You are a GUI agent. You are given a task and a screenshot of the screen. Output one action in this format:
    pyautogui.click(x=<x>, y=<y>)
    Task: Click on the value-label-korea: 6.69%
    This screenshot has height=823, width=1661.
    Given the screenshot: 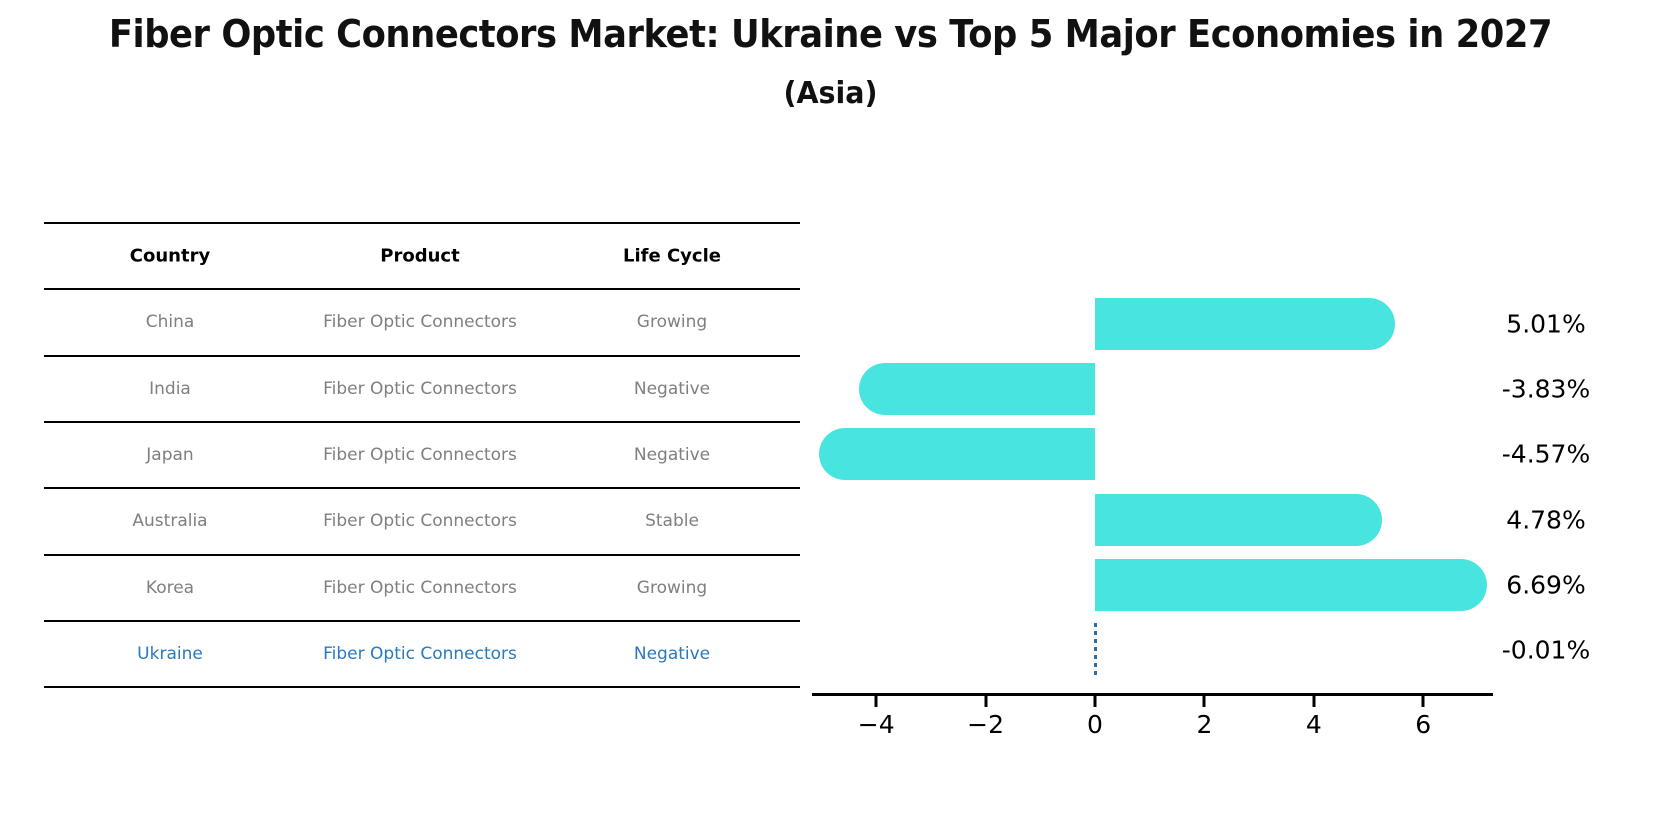 What is the action you would take?
    pyautogui.click(x=1546, y=585)
    